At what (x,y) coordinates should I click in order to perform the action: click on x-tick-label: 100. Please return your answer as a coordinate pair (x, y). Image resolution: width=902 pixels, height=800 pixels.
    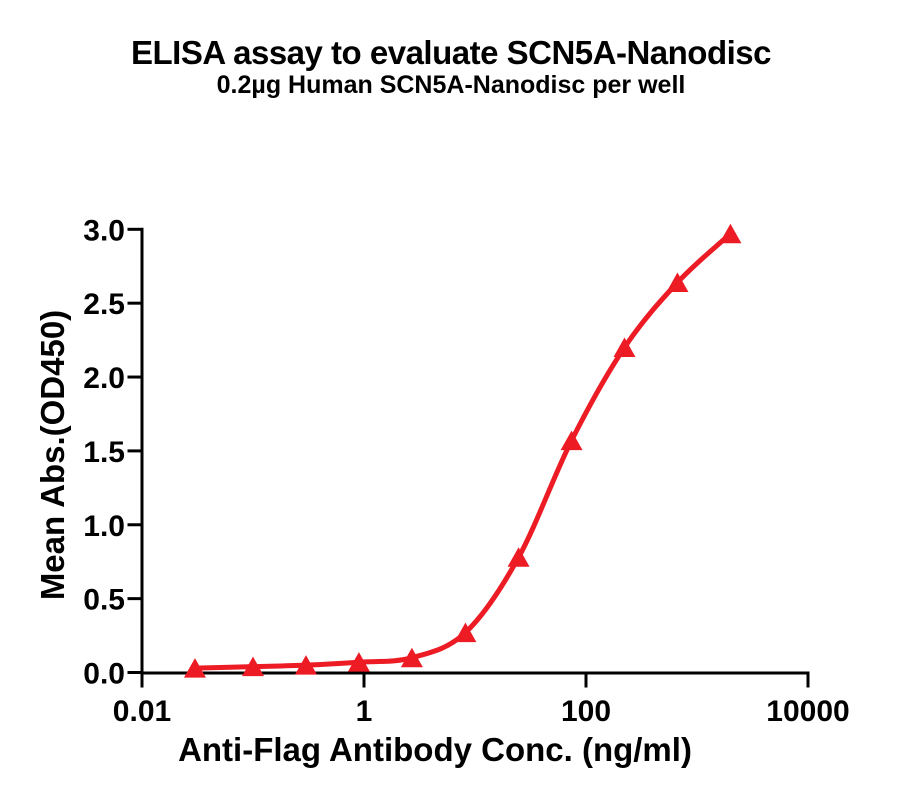
    Looking at the image, I should click on (586, 711).